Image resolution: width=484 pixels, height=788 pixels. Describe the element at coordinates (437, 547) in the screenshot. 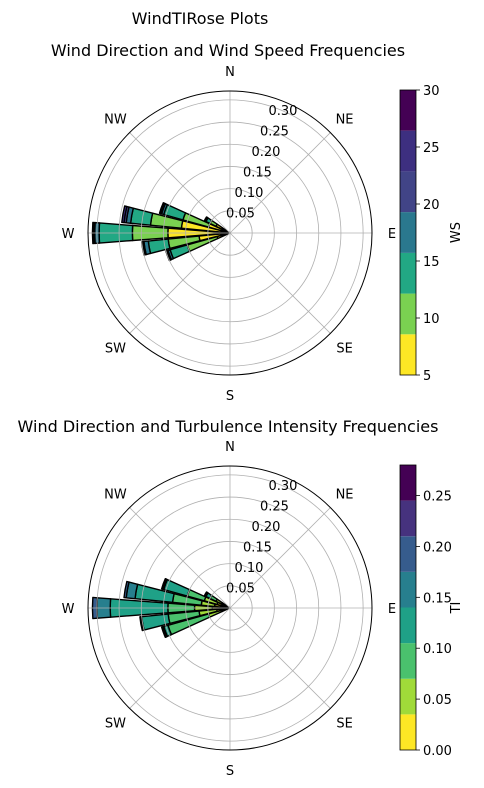

I see `colorbar-tick-label: 0.20` at that location.